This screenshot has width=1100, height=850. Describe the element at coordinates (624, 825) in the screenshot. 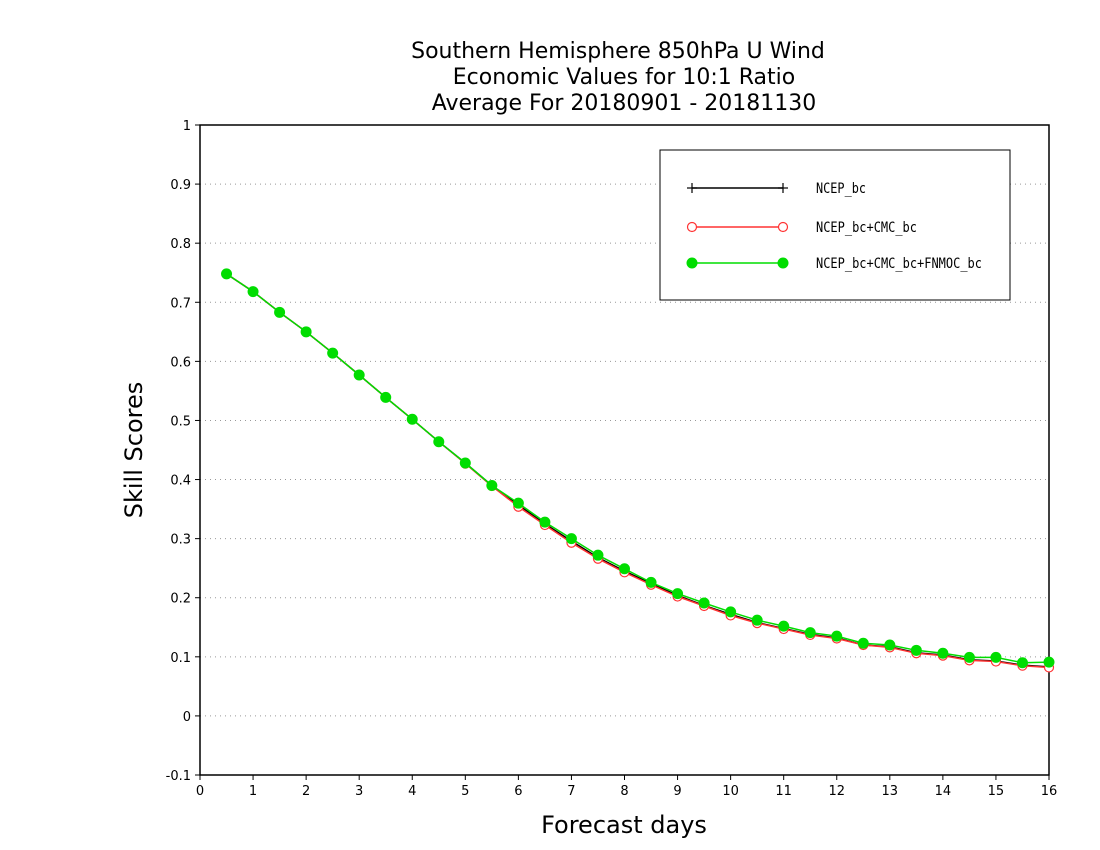

I see `x-axis-title: Forecast days` at that location.